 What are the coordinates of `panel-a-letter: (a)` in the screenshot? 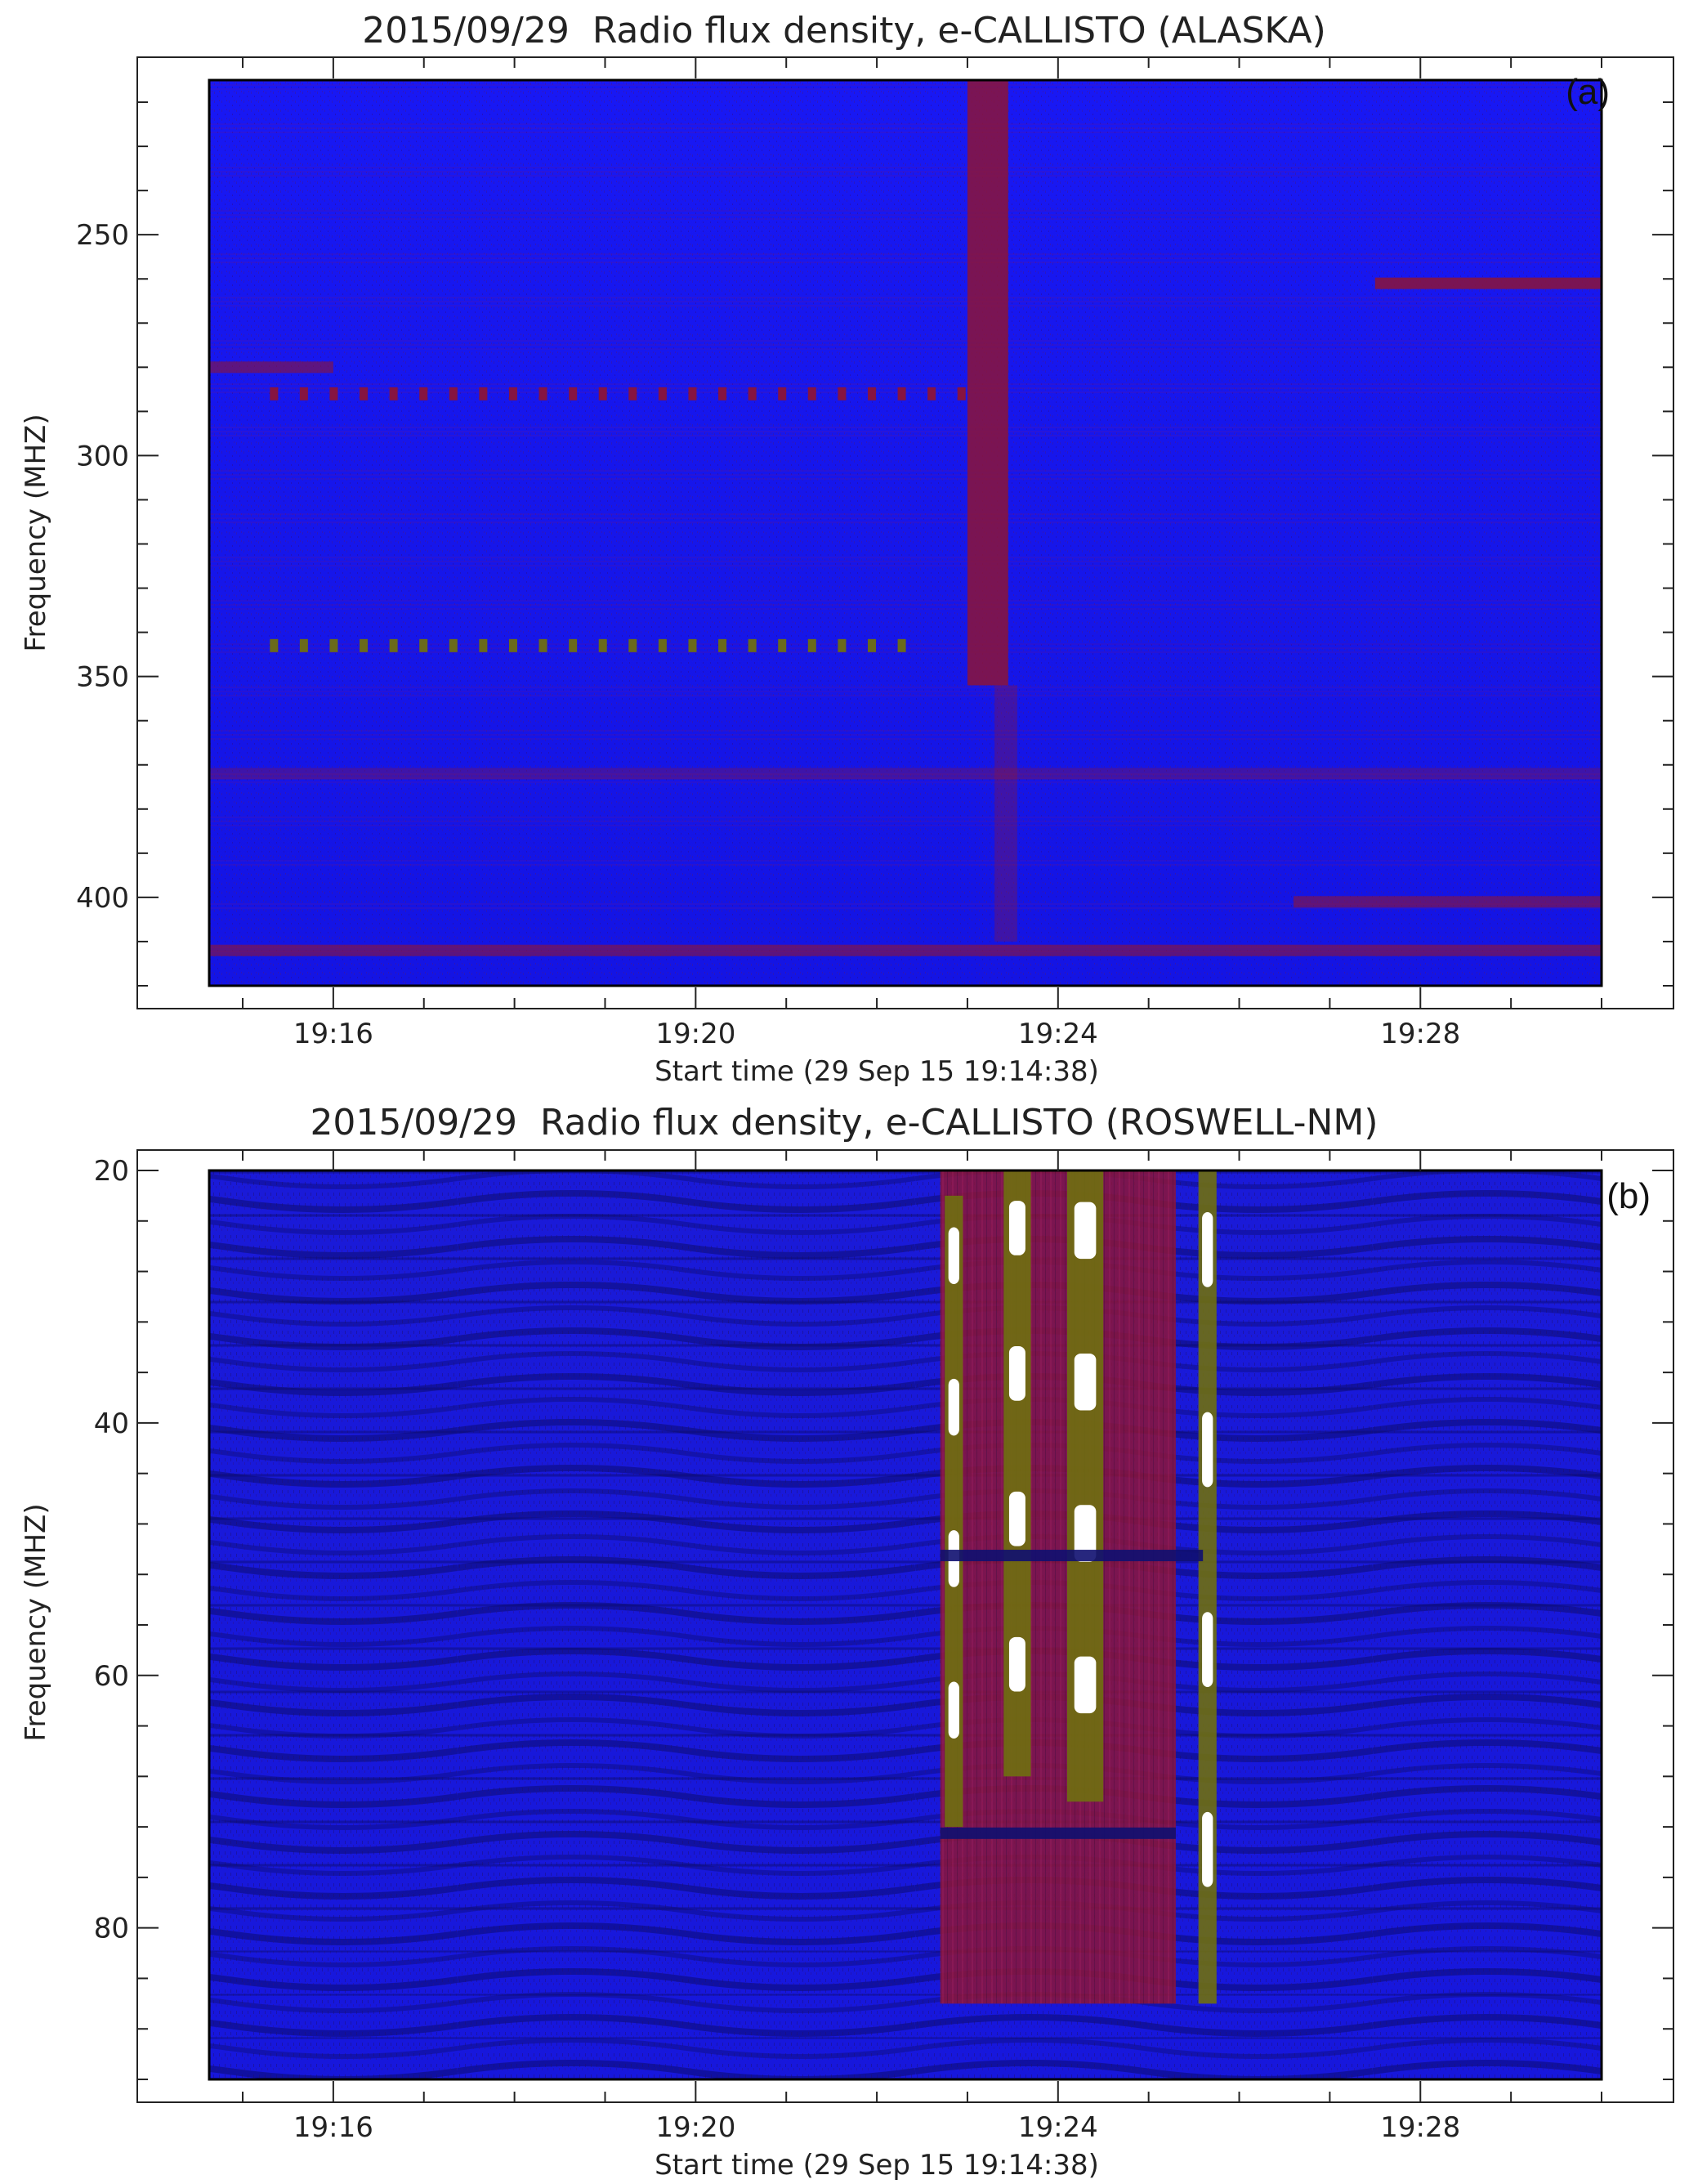 It's located at (1588, 92).